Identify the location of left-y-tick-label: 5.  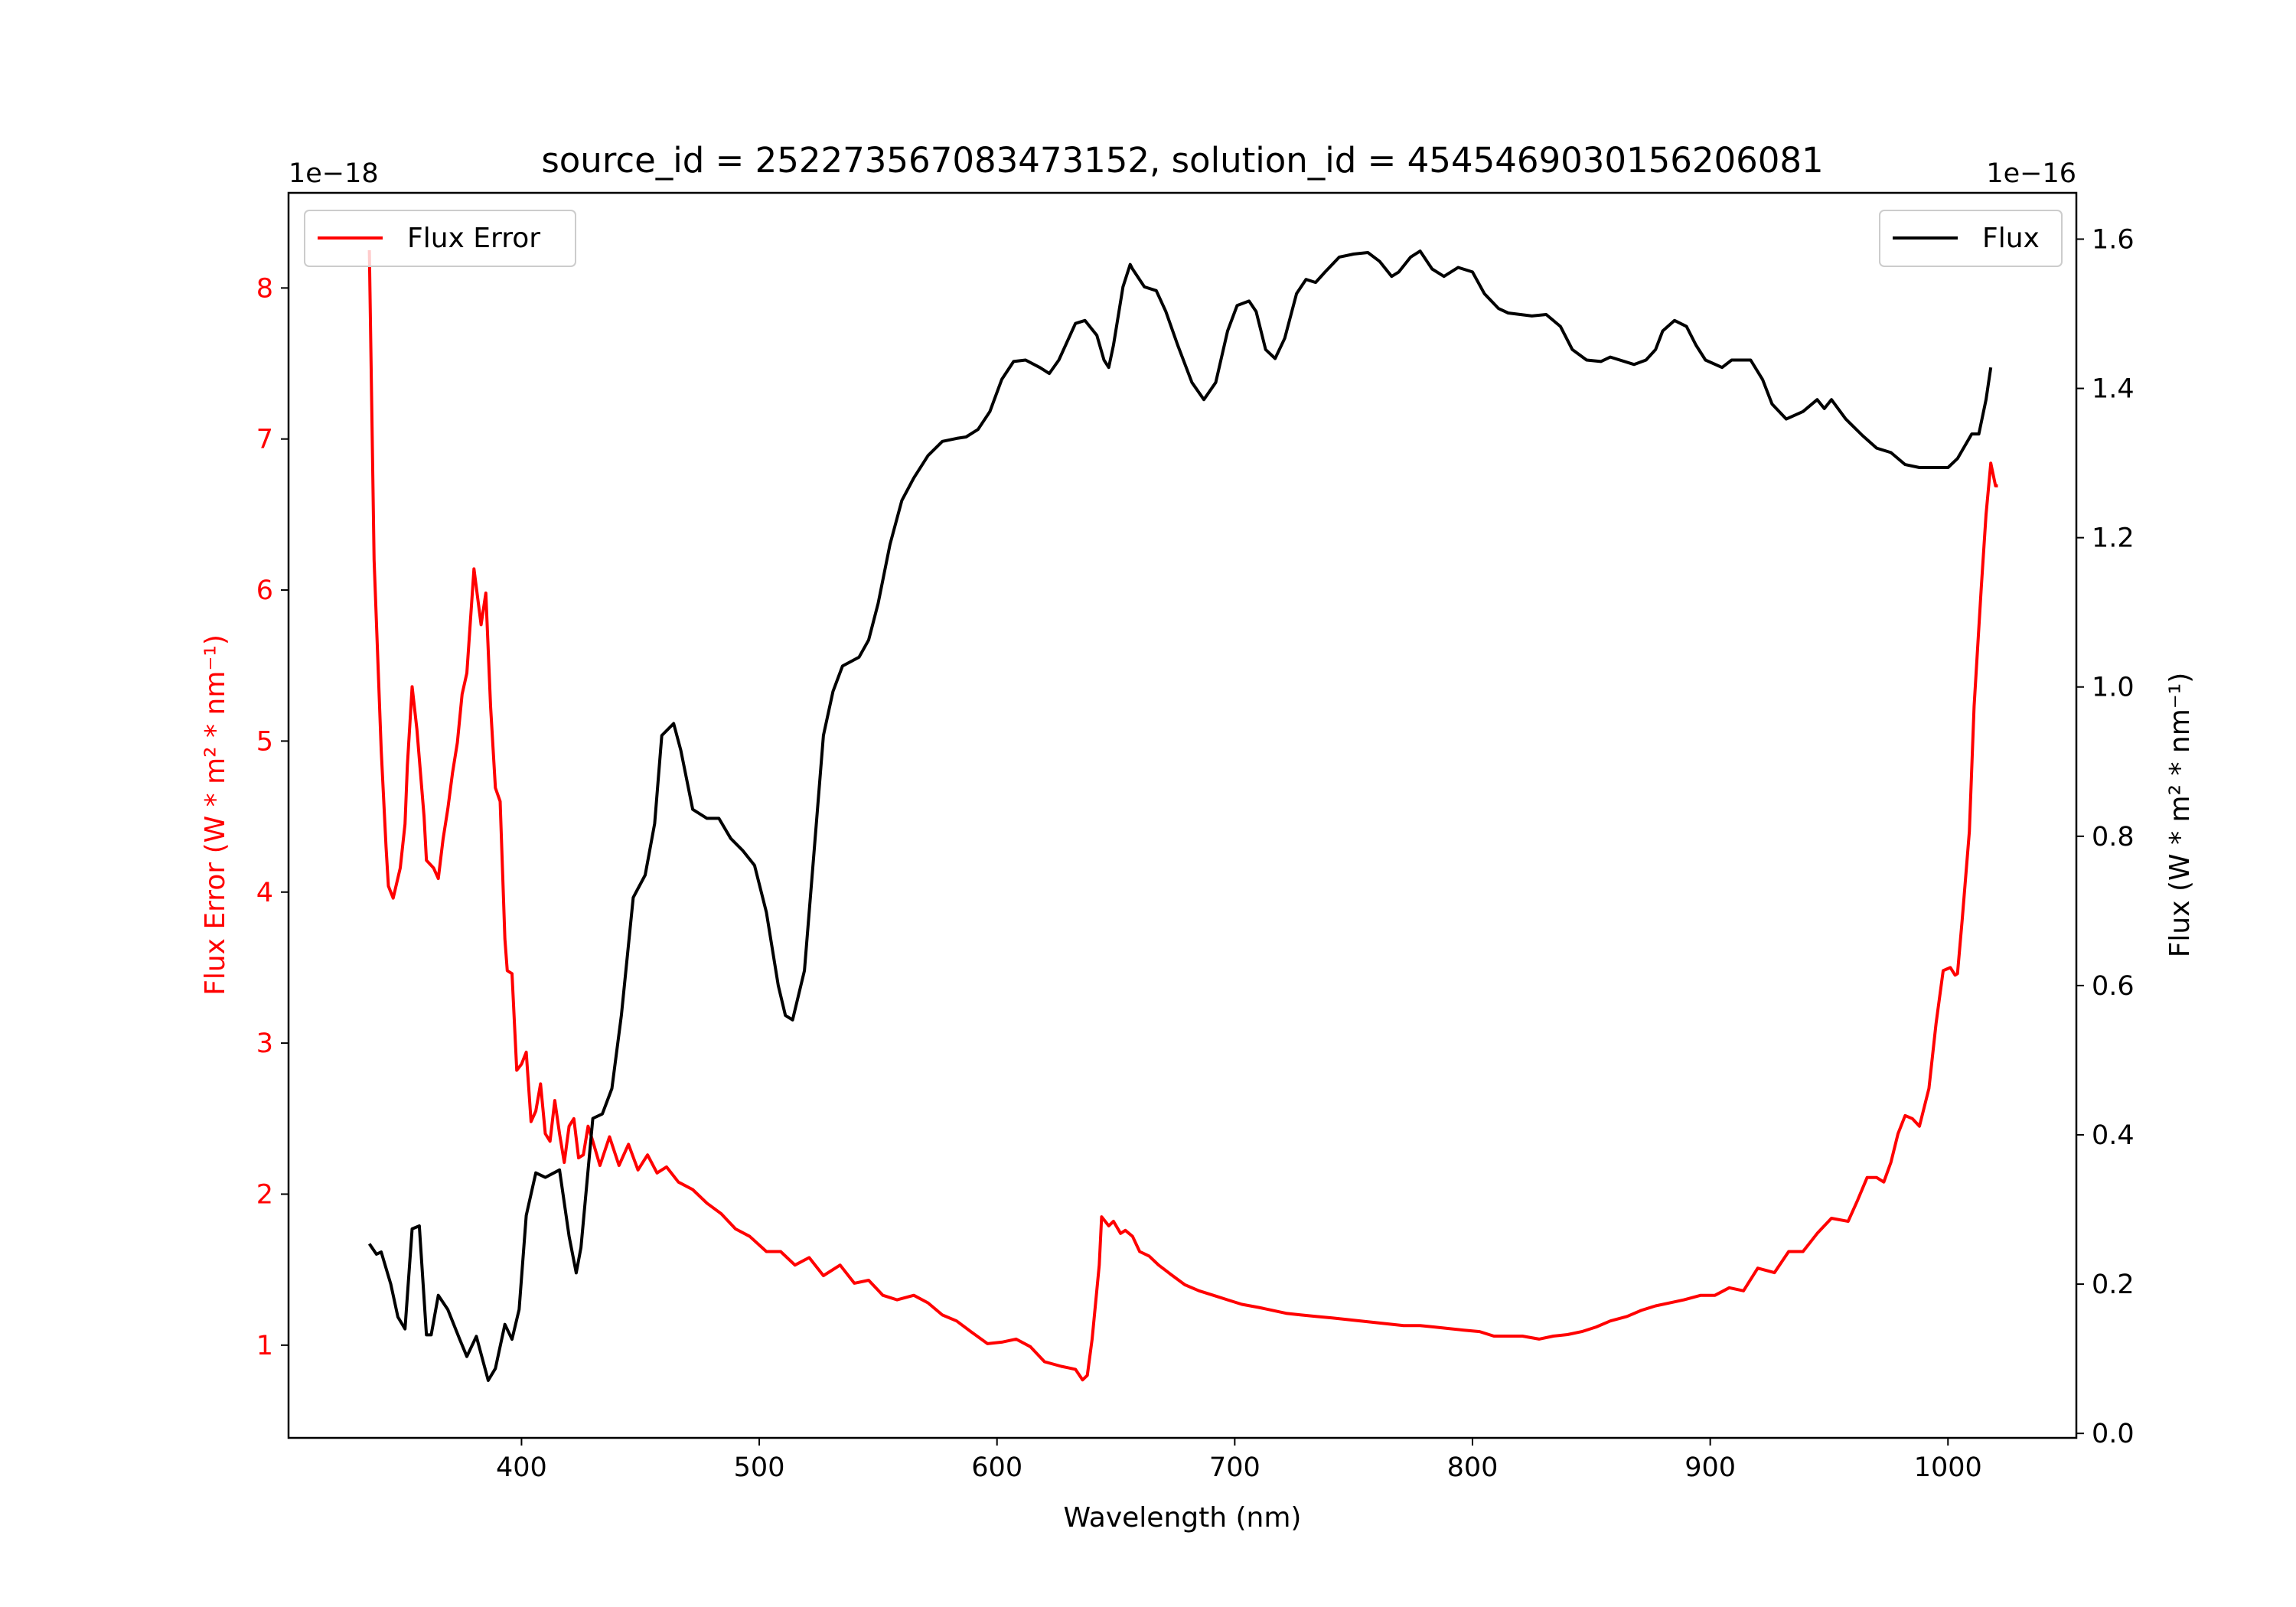
(264, 741).